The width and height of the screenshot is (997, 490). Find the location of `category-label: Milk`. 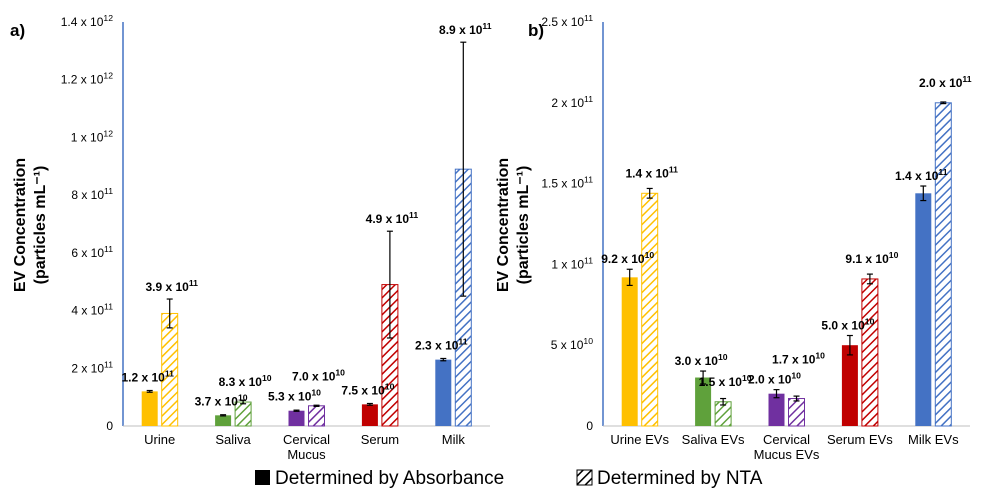

category-label: Milk is located at coordinates (454, 439).